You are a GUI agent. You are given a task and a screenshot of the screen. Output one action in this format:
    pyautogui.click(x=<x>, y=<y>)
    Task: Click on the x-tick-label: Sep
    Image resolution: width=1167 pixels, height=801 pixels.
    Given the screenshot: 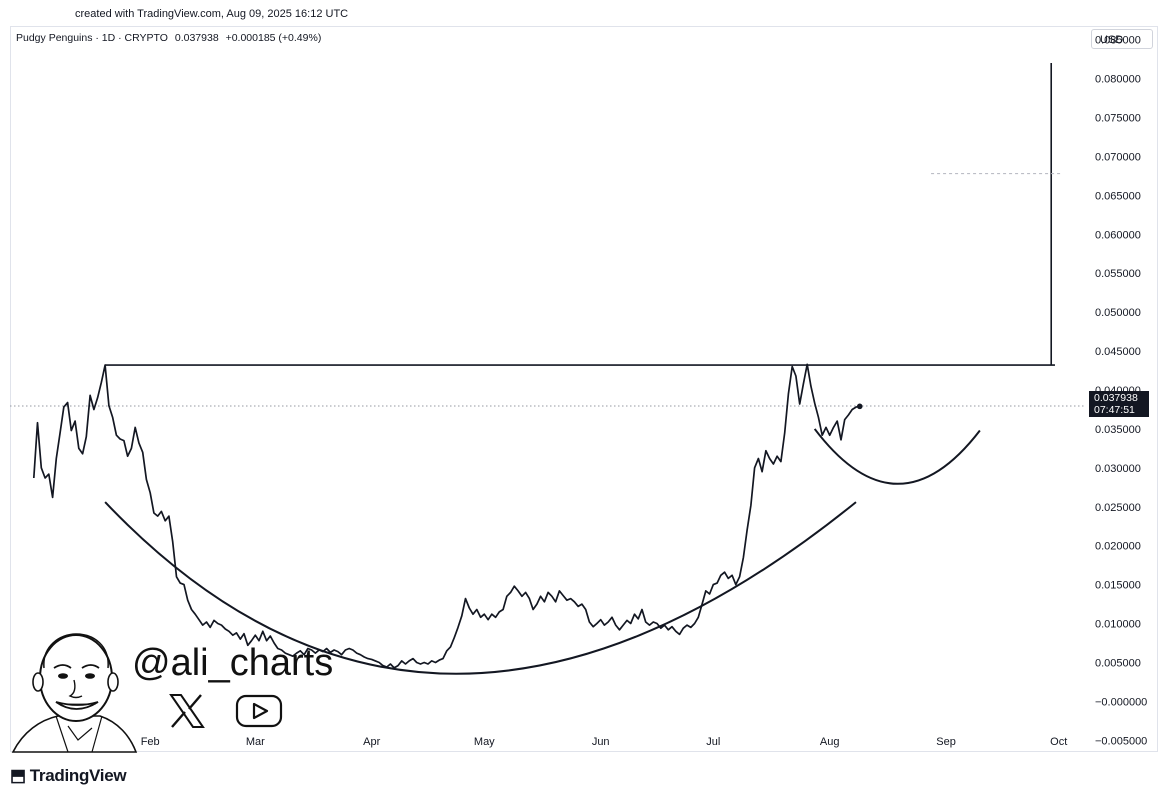 What is the action you would take?
    pyautogui.click(x=946, y=742)
    